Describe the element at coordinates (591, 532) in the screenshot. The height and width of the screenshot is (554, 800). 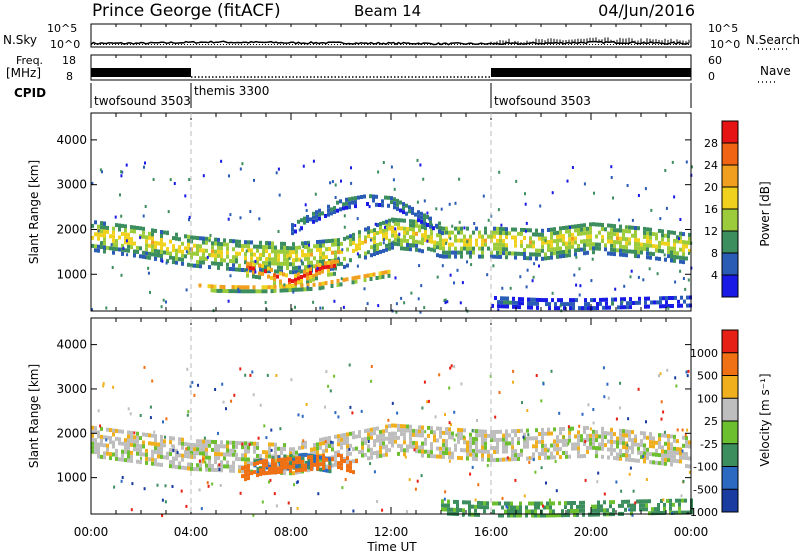
I see `time-tick-label: 20:00` at that location.